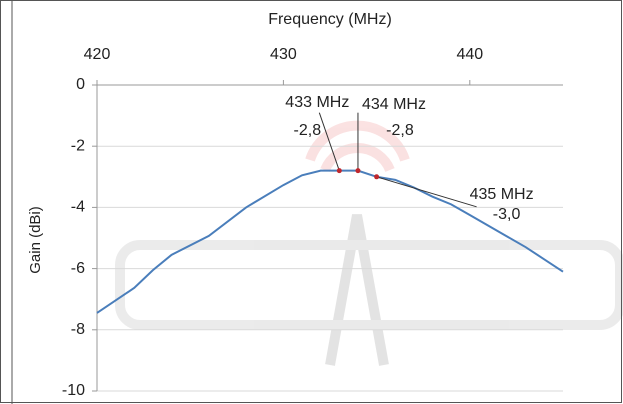 Image resolution: width=623 pixels, height=404 pixels. I want to click on annotation-value: -3,0, so click(507, 214).